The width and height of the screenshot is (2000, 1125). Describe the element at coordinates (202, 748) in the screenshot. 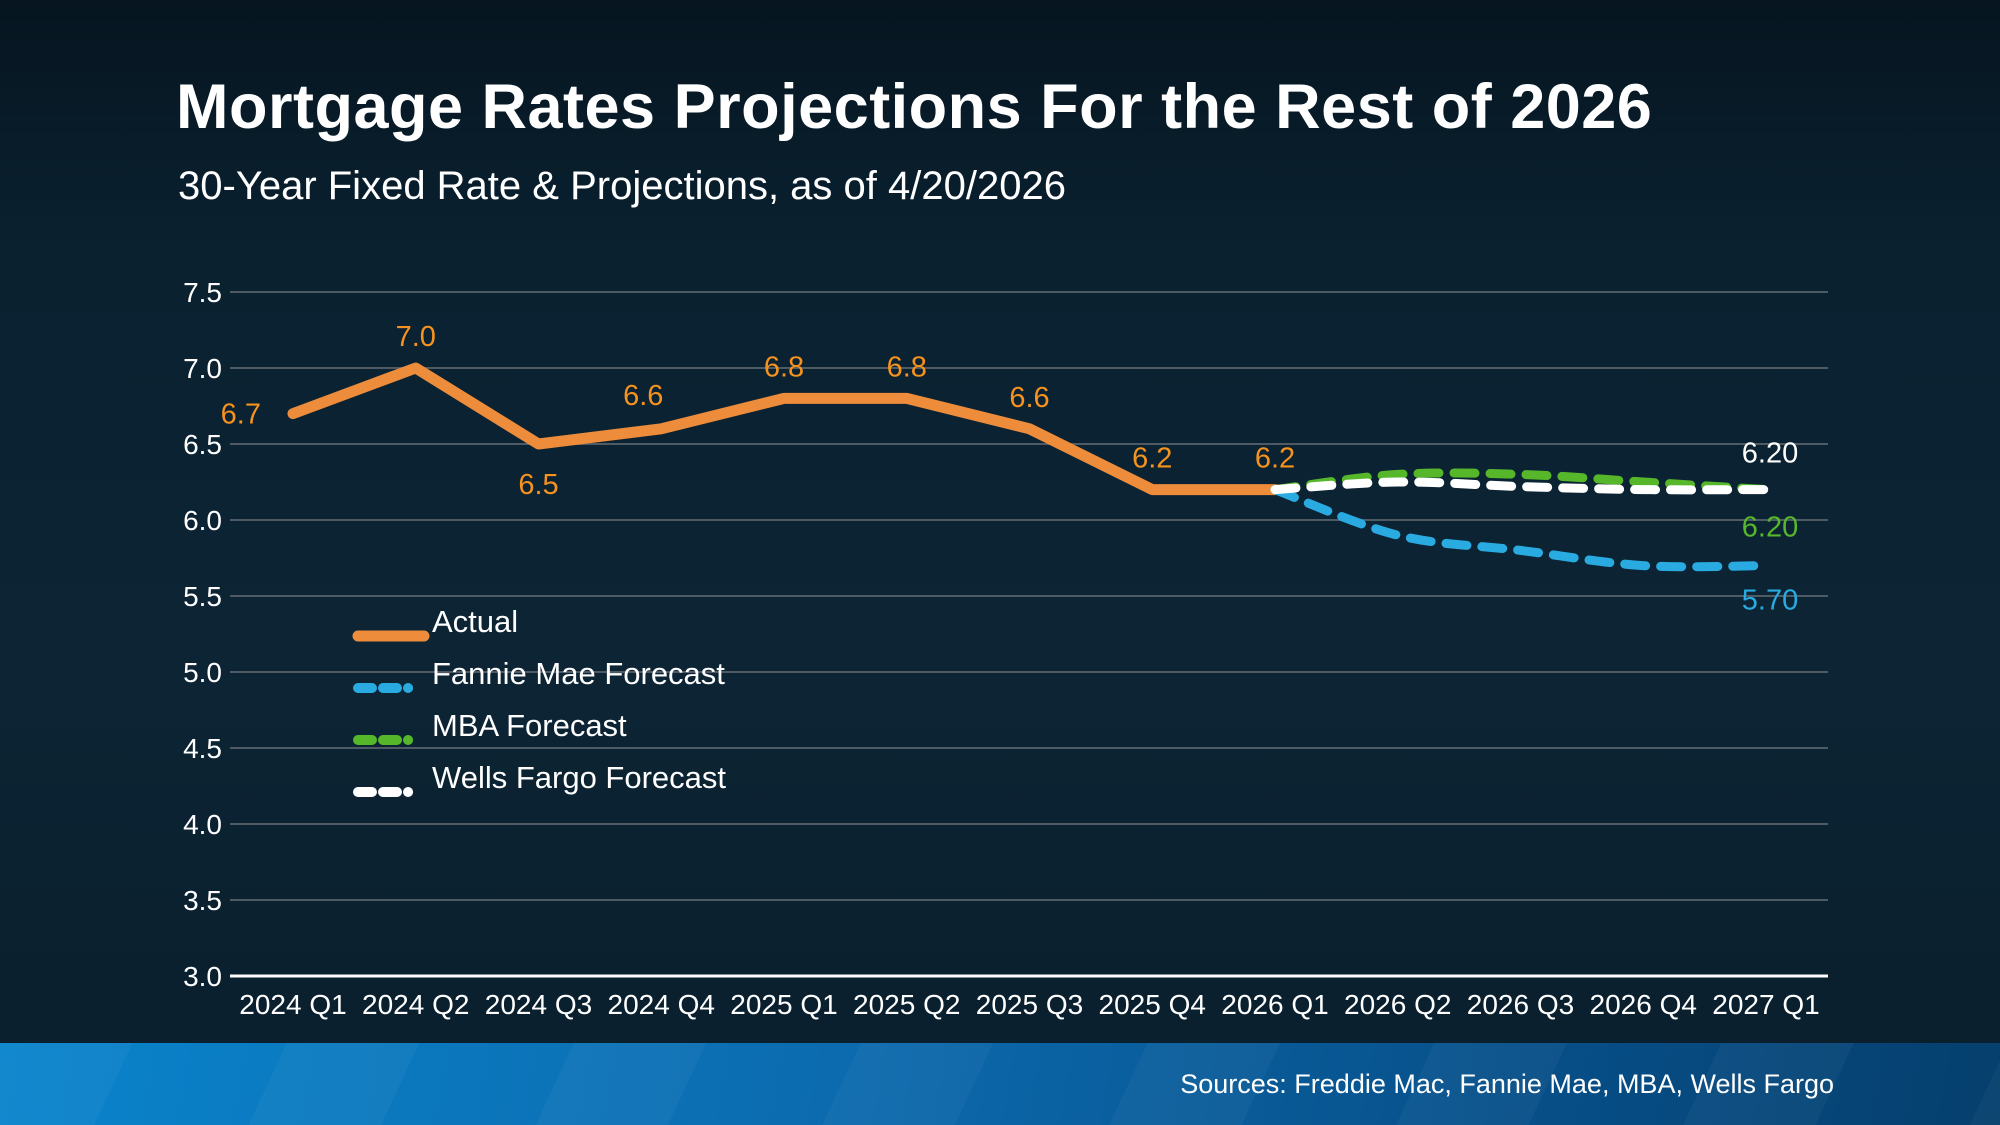

I see `svg-text: 4.5` at that location.